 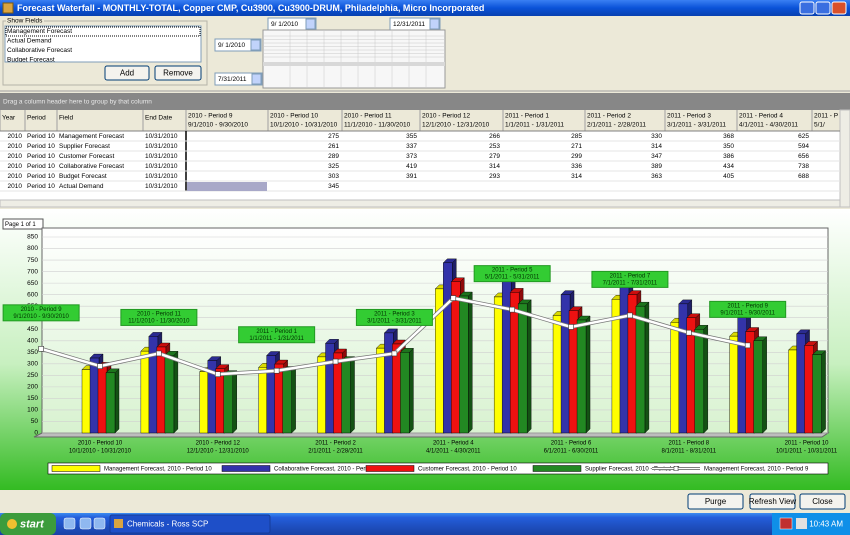 I want to click on add-button, so click(x=127, y=73).